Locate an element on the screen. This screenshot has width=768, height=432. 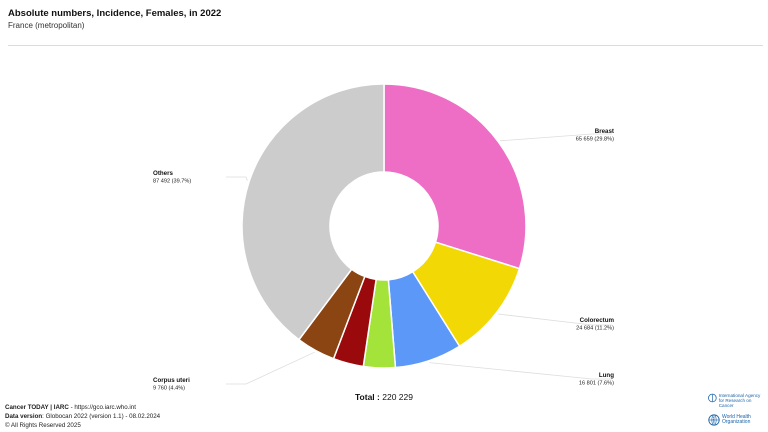
slice-value-breast: 65 659 (29.8%) is located at coordinates (595, 140).